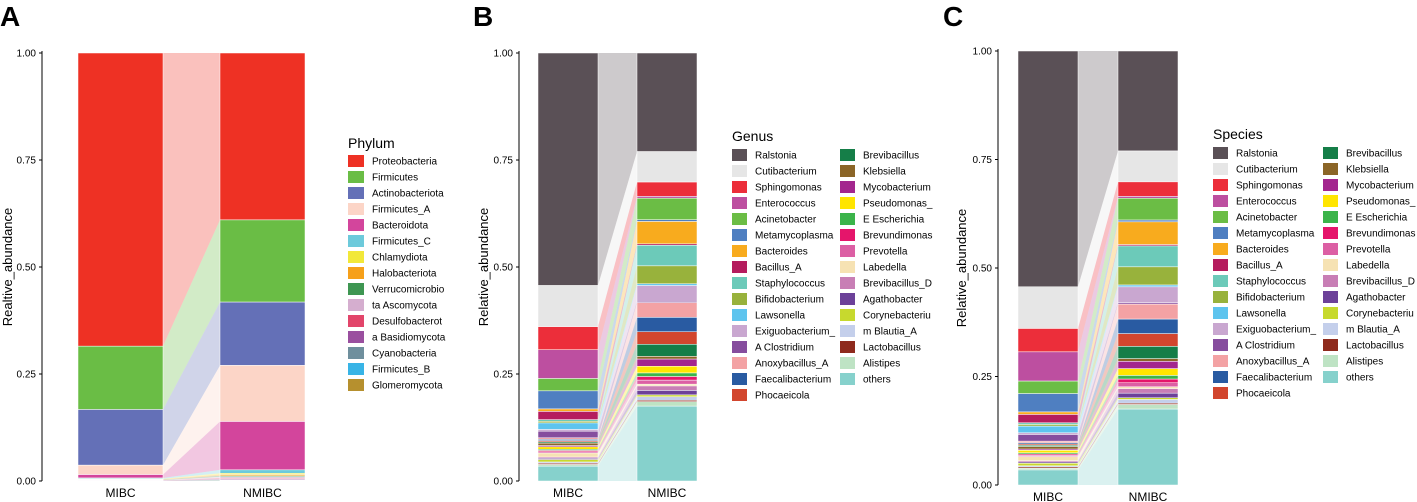 The width and height of the screenshot is (1417, 502). Describe the element at coordinates (667, 167) in the screenshot. I see `bar-segment-nmibc-cutibacterium` at that location.